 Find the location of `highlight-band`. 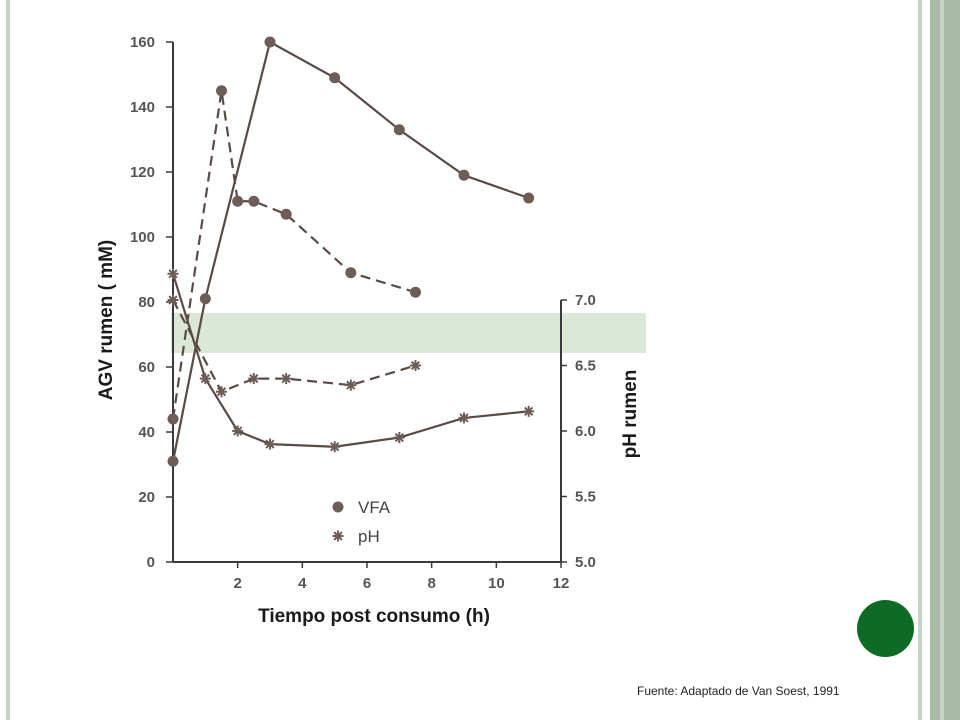

highlight-band is located at coordinates (408, 333).